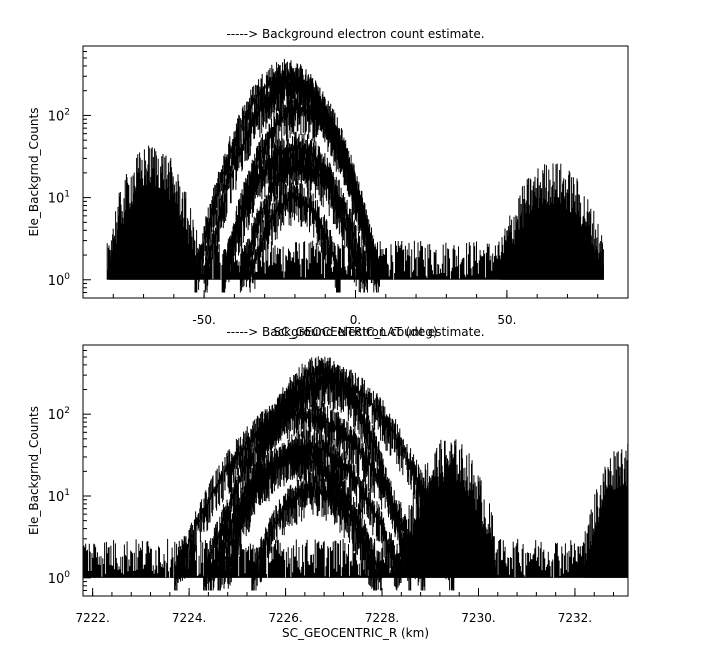 The height and width of the screenshot is (656, 724). Describe the element at coordinates (382, 618) in the screenshot. I see `x-tick-label: 7228.` at that location.